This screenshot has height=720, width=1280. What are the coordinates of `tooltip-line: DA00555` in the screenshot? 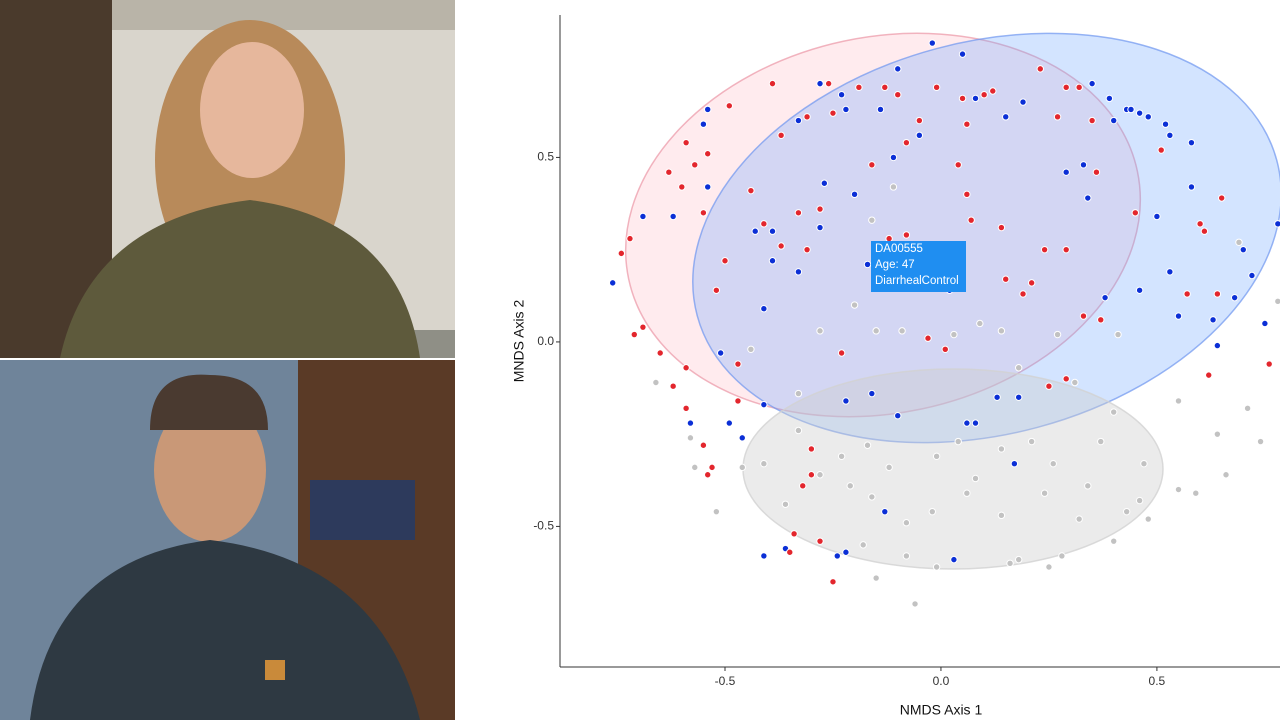 It's located at (899, 249).